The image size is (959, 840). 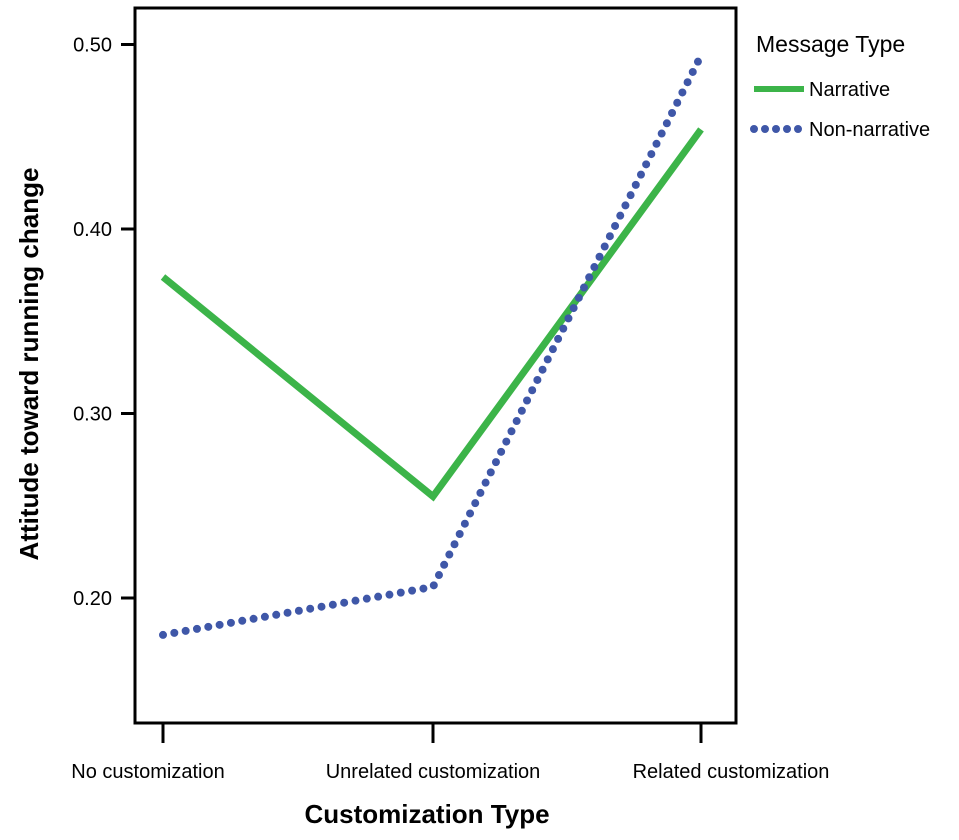 I want to click on y-axis-title: Attitude toward running change, so click(x=29, y=364).